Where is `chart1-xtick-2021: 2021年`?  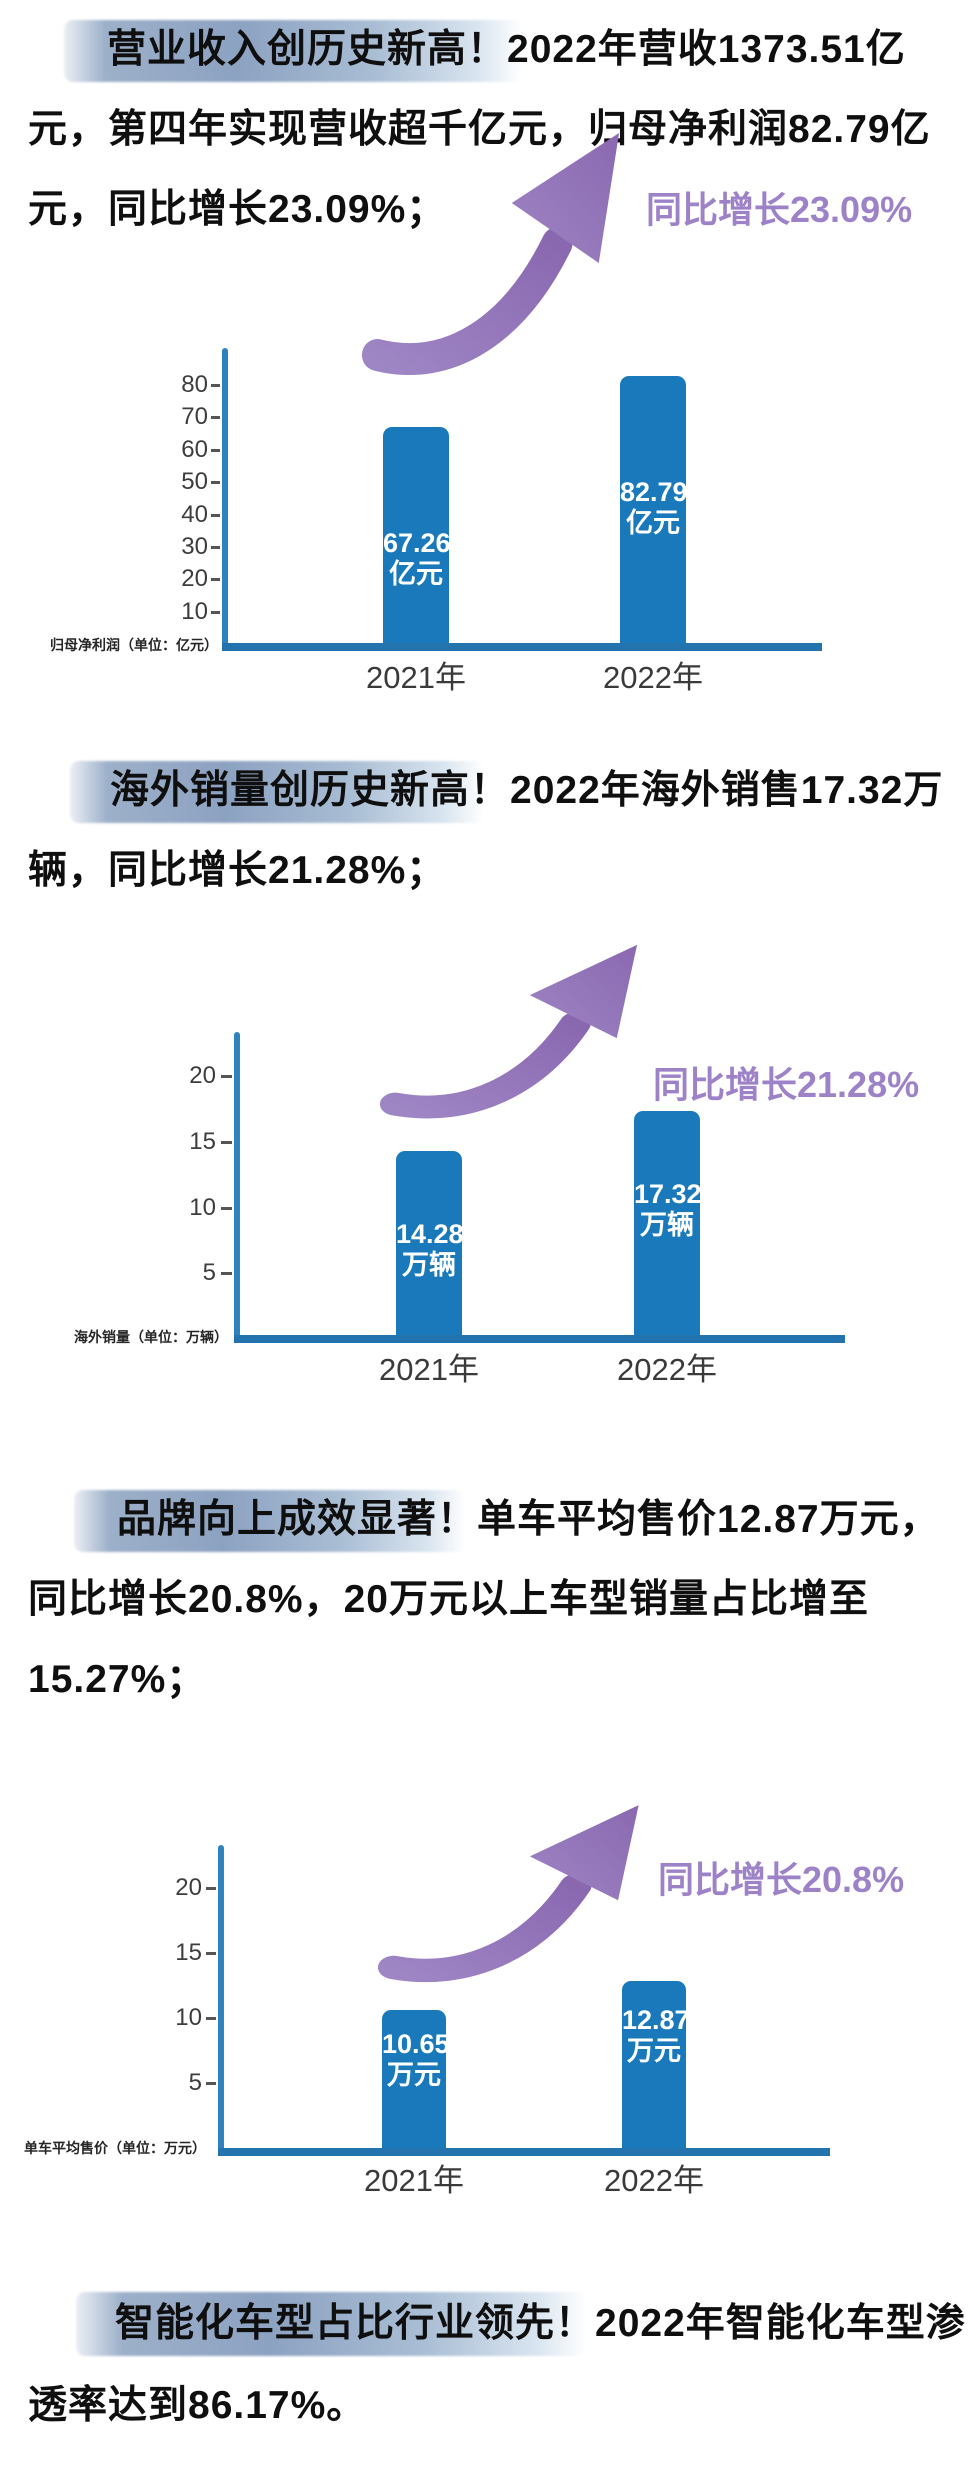
chart1-xtick-2021: 2021年 is located at coordinates (416, 677).